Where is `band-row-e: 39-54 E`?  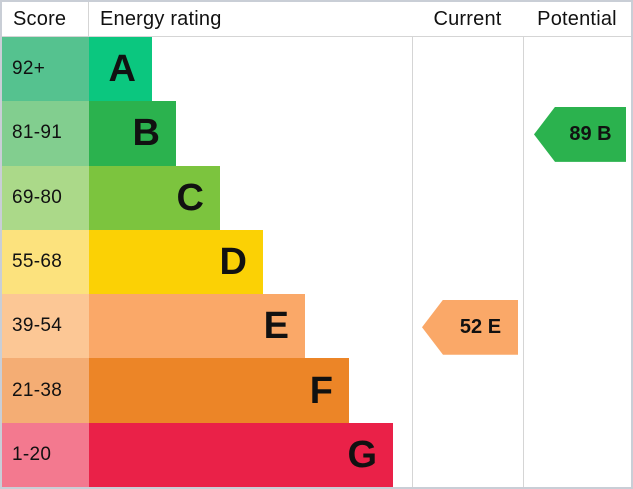 band-row-e: 39-54 E is located at coordinates (316, 326).